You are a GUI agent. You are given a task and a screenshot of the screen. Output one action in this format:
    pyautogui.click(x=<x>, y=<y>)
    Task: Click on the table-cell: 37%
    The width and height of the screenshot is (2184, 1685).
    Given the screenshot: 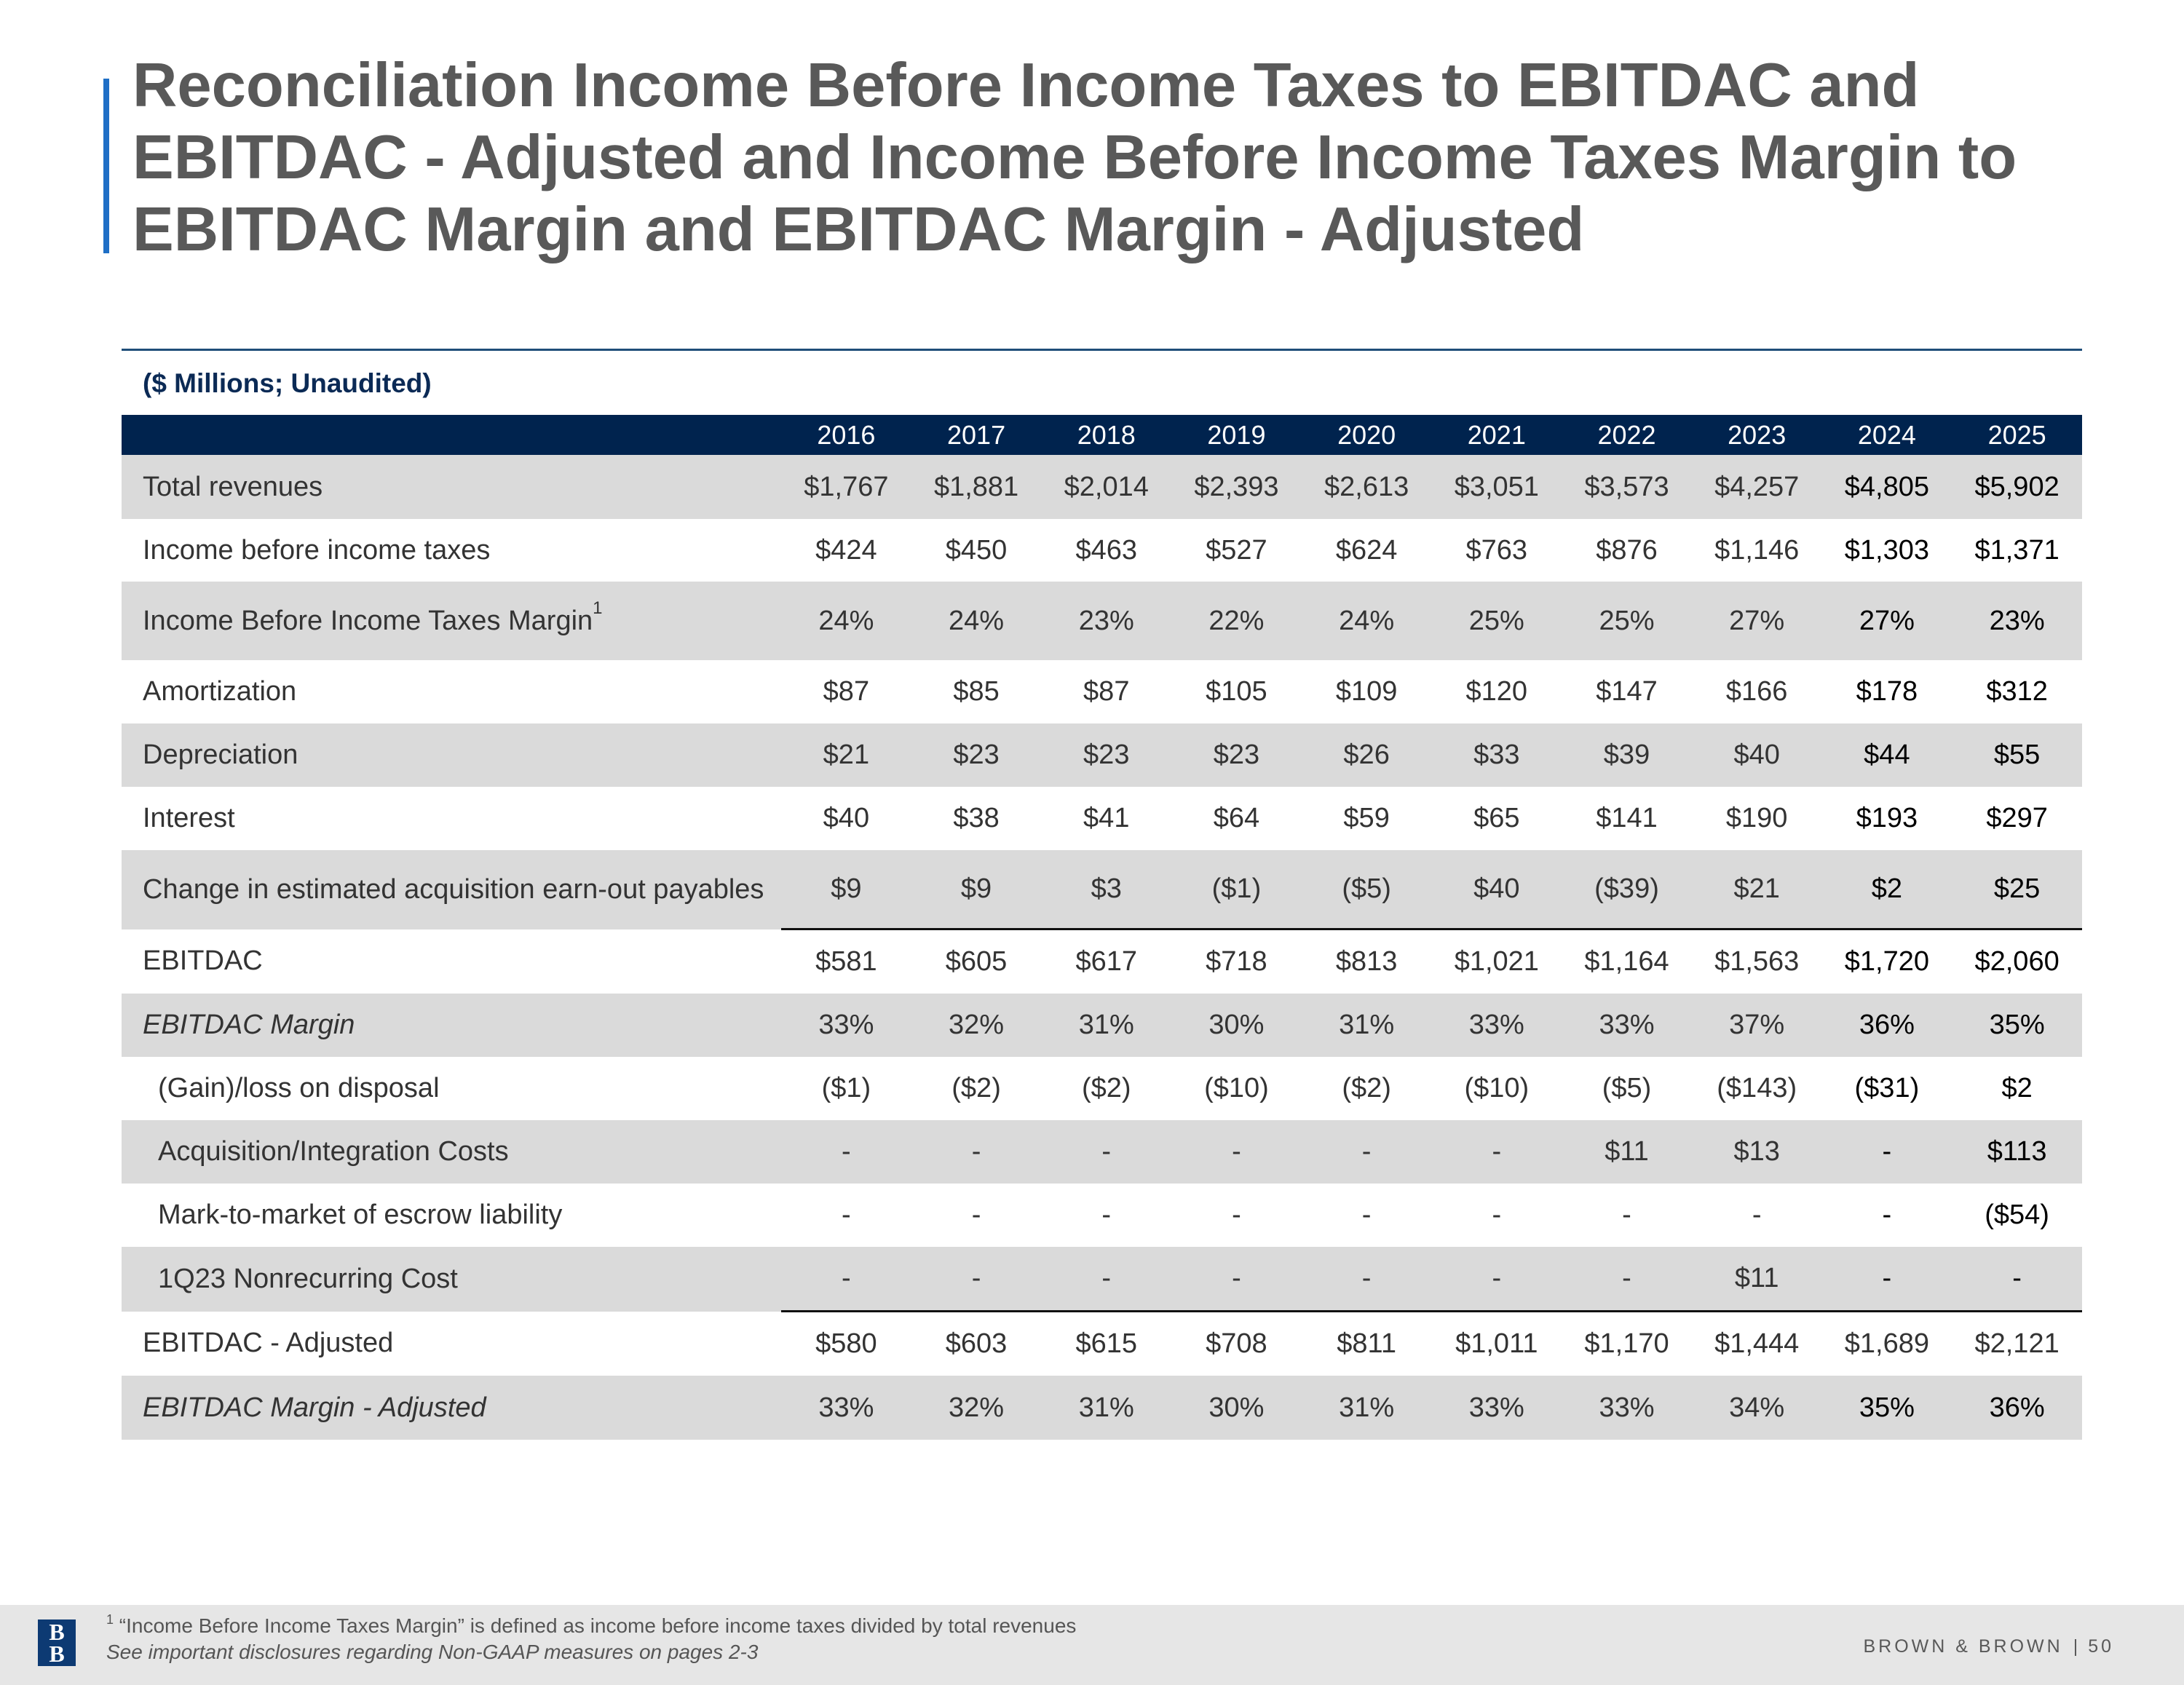 What is the action you would take?
    pyautogui.click(x=1756, y=1025)
    